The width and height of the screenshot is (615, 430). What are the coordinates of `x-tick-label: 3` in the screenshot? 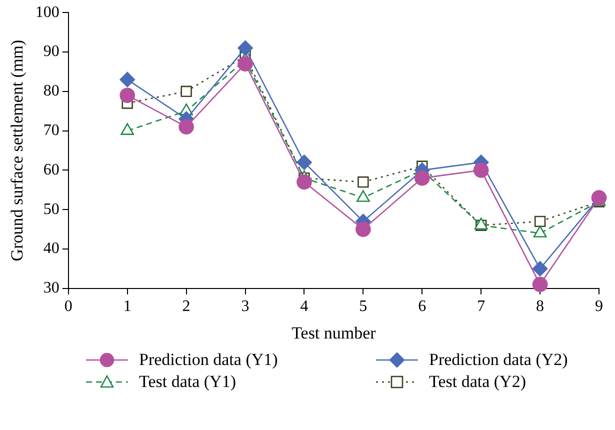 It's located at (245, 307).